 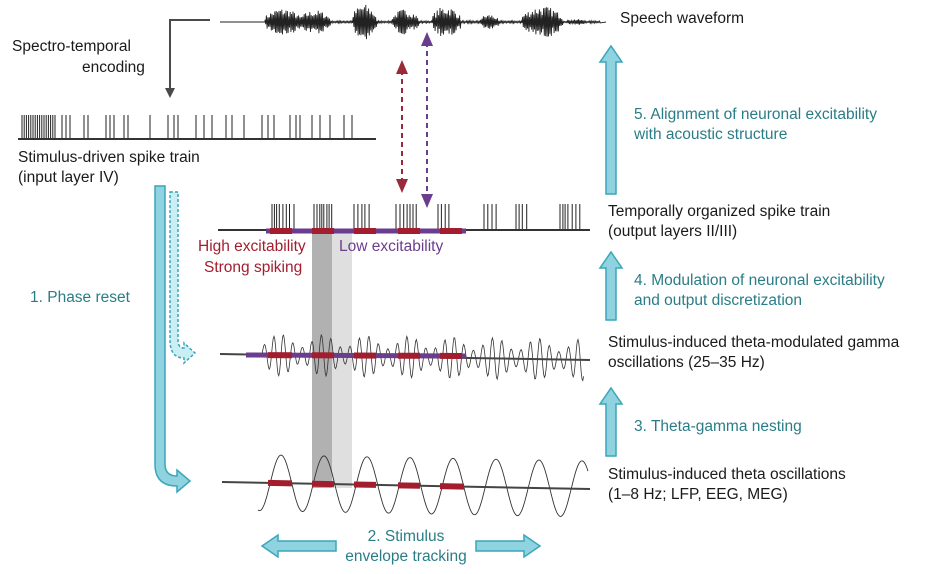 What do you see at coordinates (427, 120) in the screenshot?
I see `purple-alignment-arrow` at bounding box center [427, 120].